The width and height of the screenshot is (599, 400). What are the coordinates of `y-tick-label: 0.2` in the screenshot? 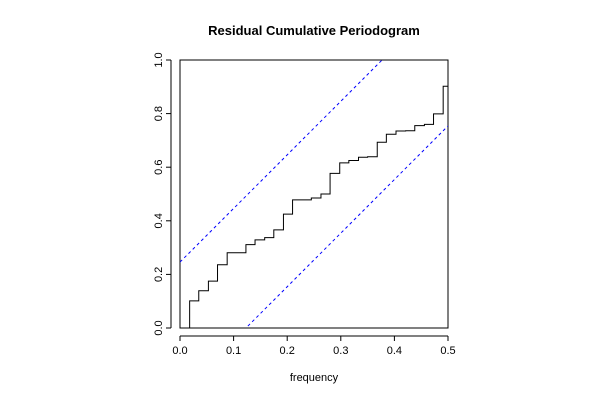 It's located at (159, 274).